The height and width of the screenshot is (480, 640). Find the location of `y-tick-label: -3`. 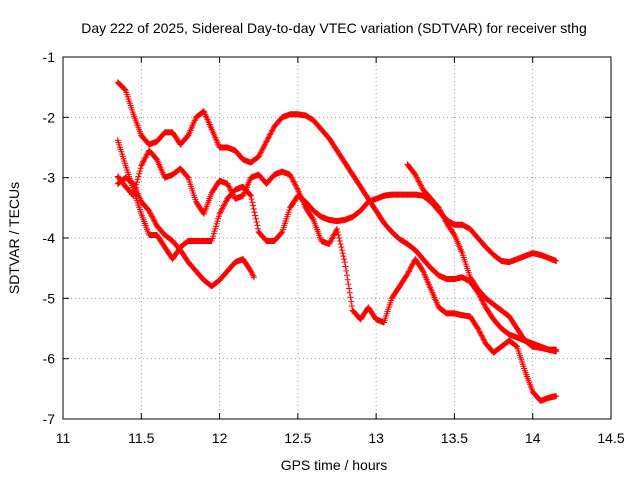

y-tick-label: -3 is located at coordinates (49, 178).